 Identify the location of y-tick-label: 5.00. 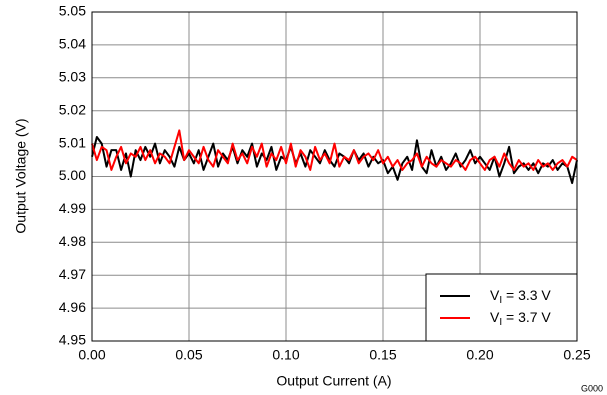
(72, 175).